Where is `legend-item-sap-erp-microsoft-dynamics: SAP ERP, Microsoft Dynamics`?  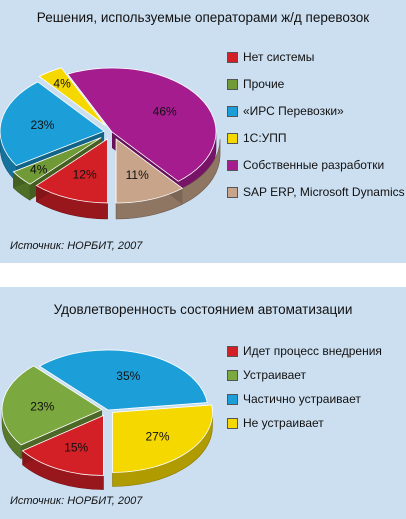 legend-item-sap-erp-microsoft-dynamics: SAP ERP, Microsoft Dynamics is located at coordinates (316, 192).